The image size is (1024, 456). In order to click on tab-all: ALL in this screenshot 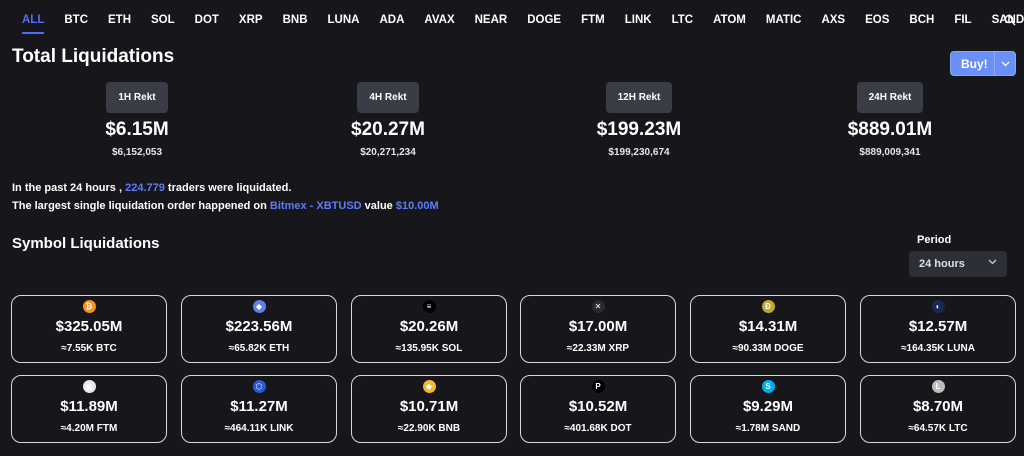, I will do `click(33, 20)`.